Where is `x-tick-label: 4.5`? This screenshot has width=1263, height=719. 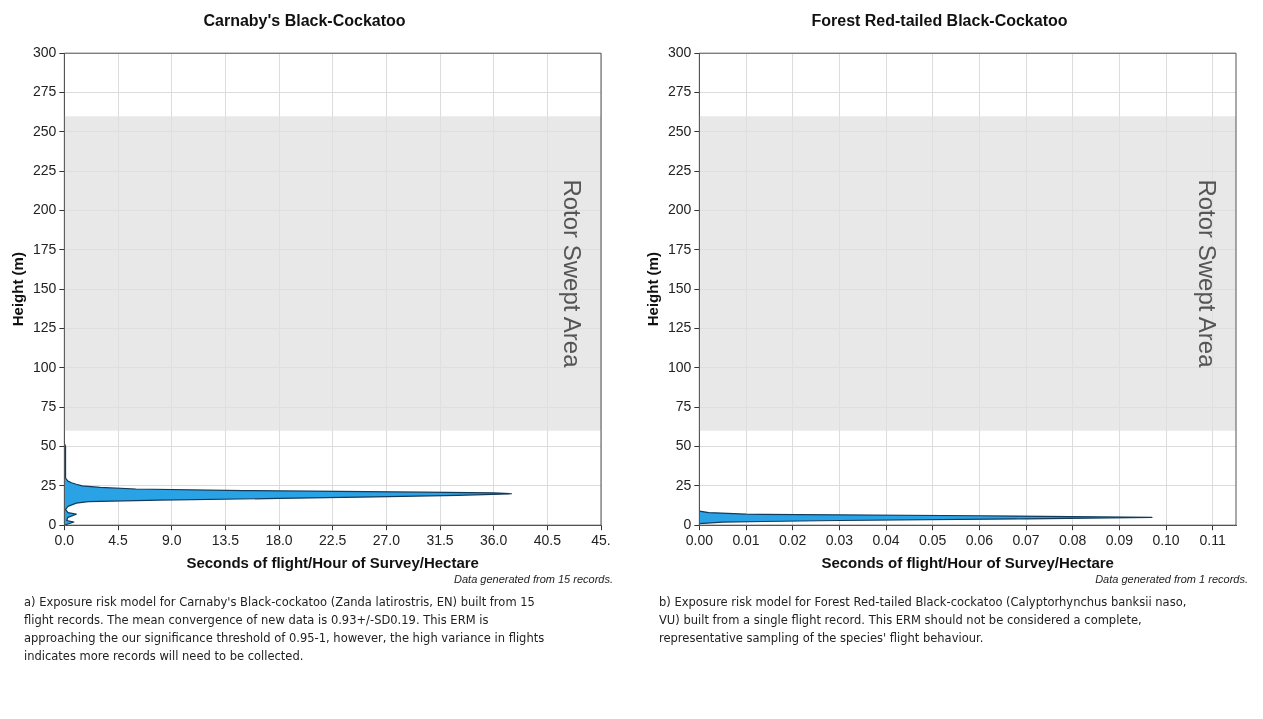
x-tick-label: 4.5 is located at coordinates (118, 540).